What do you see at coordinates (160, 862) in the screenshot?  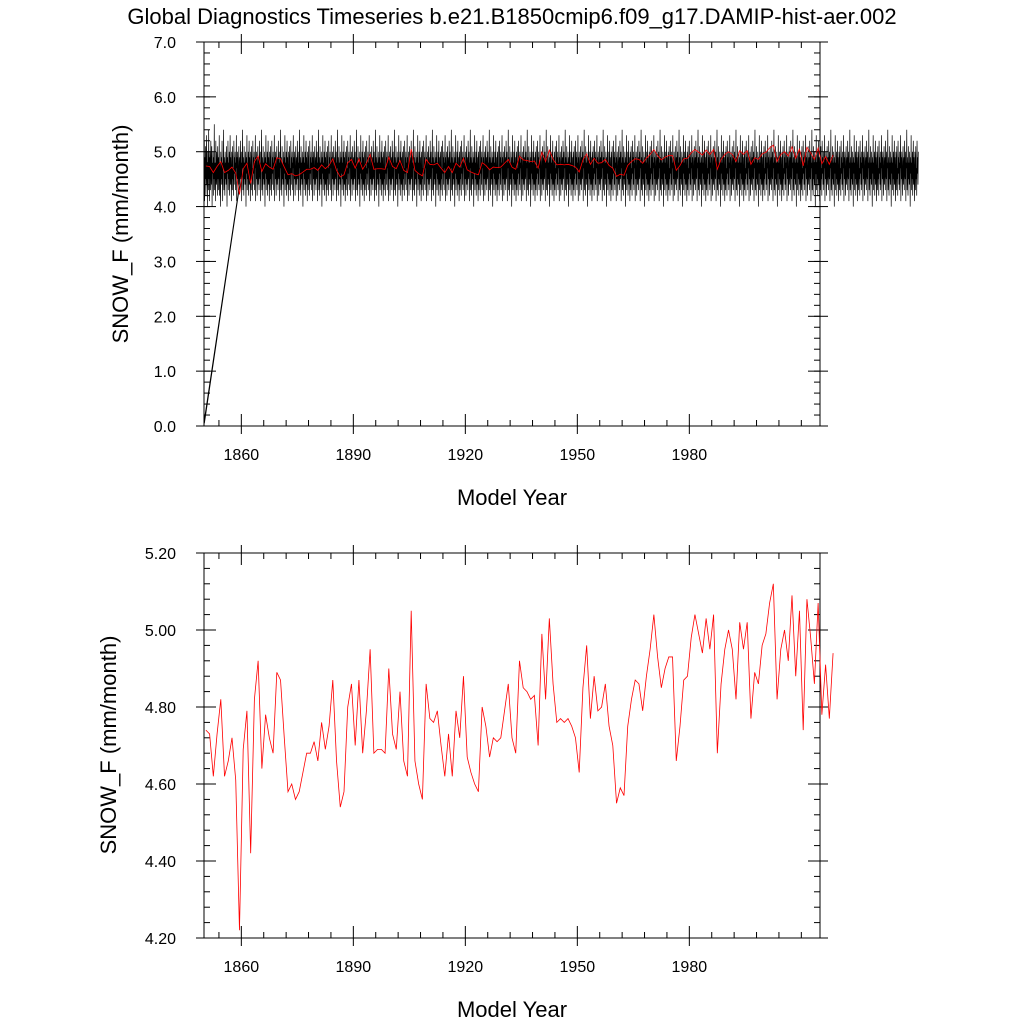 I see `bottom-ytick-label: 4.40` at bounding box center [160, 862].